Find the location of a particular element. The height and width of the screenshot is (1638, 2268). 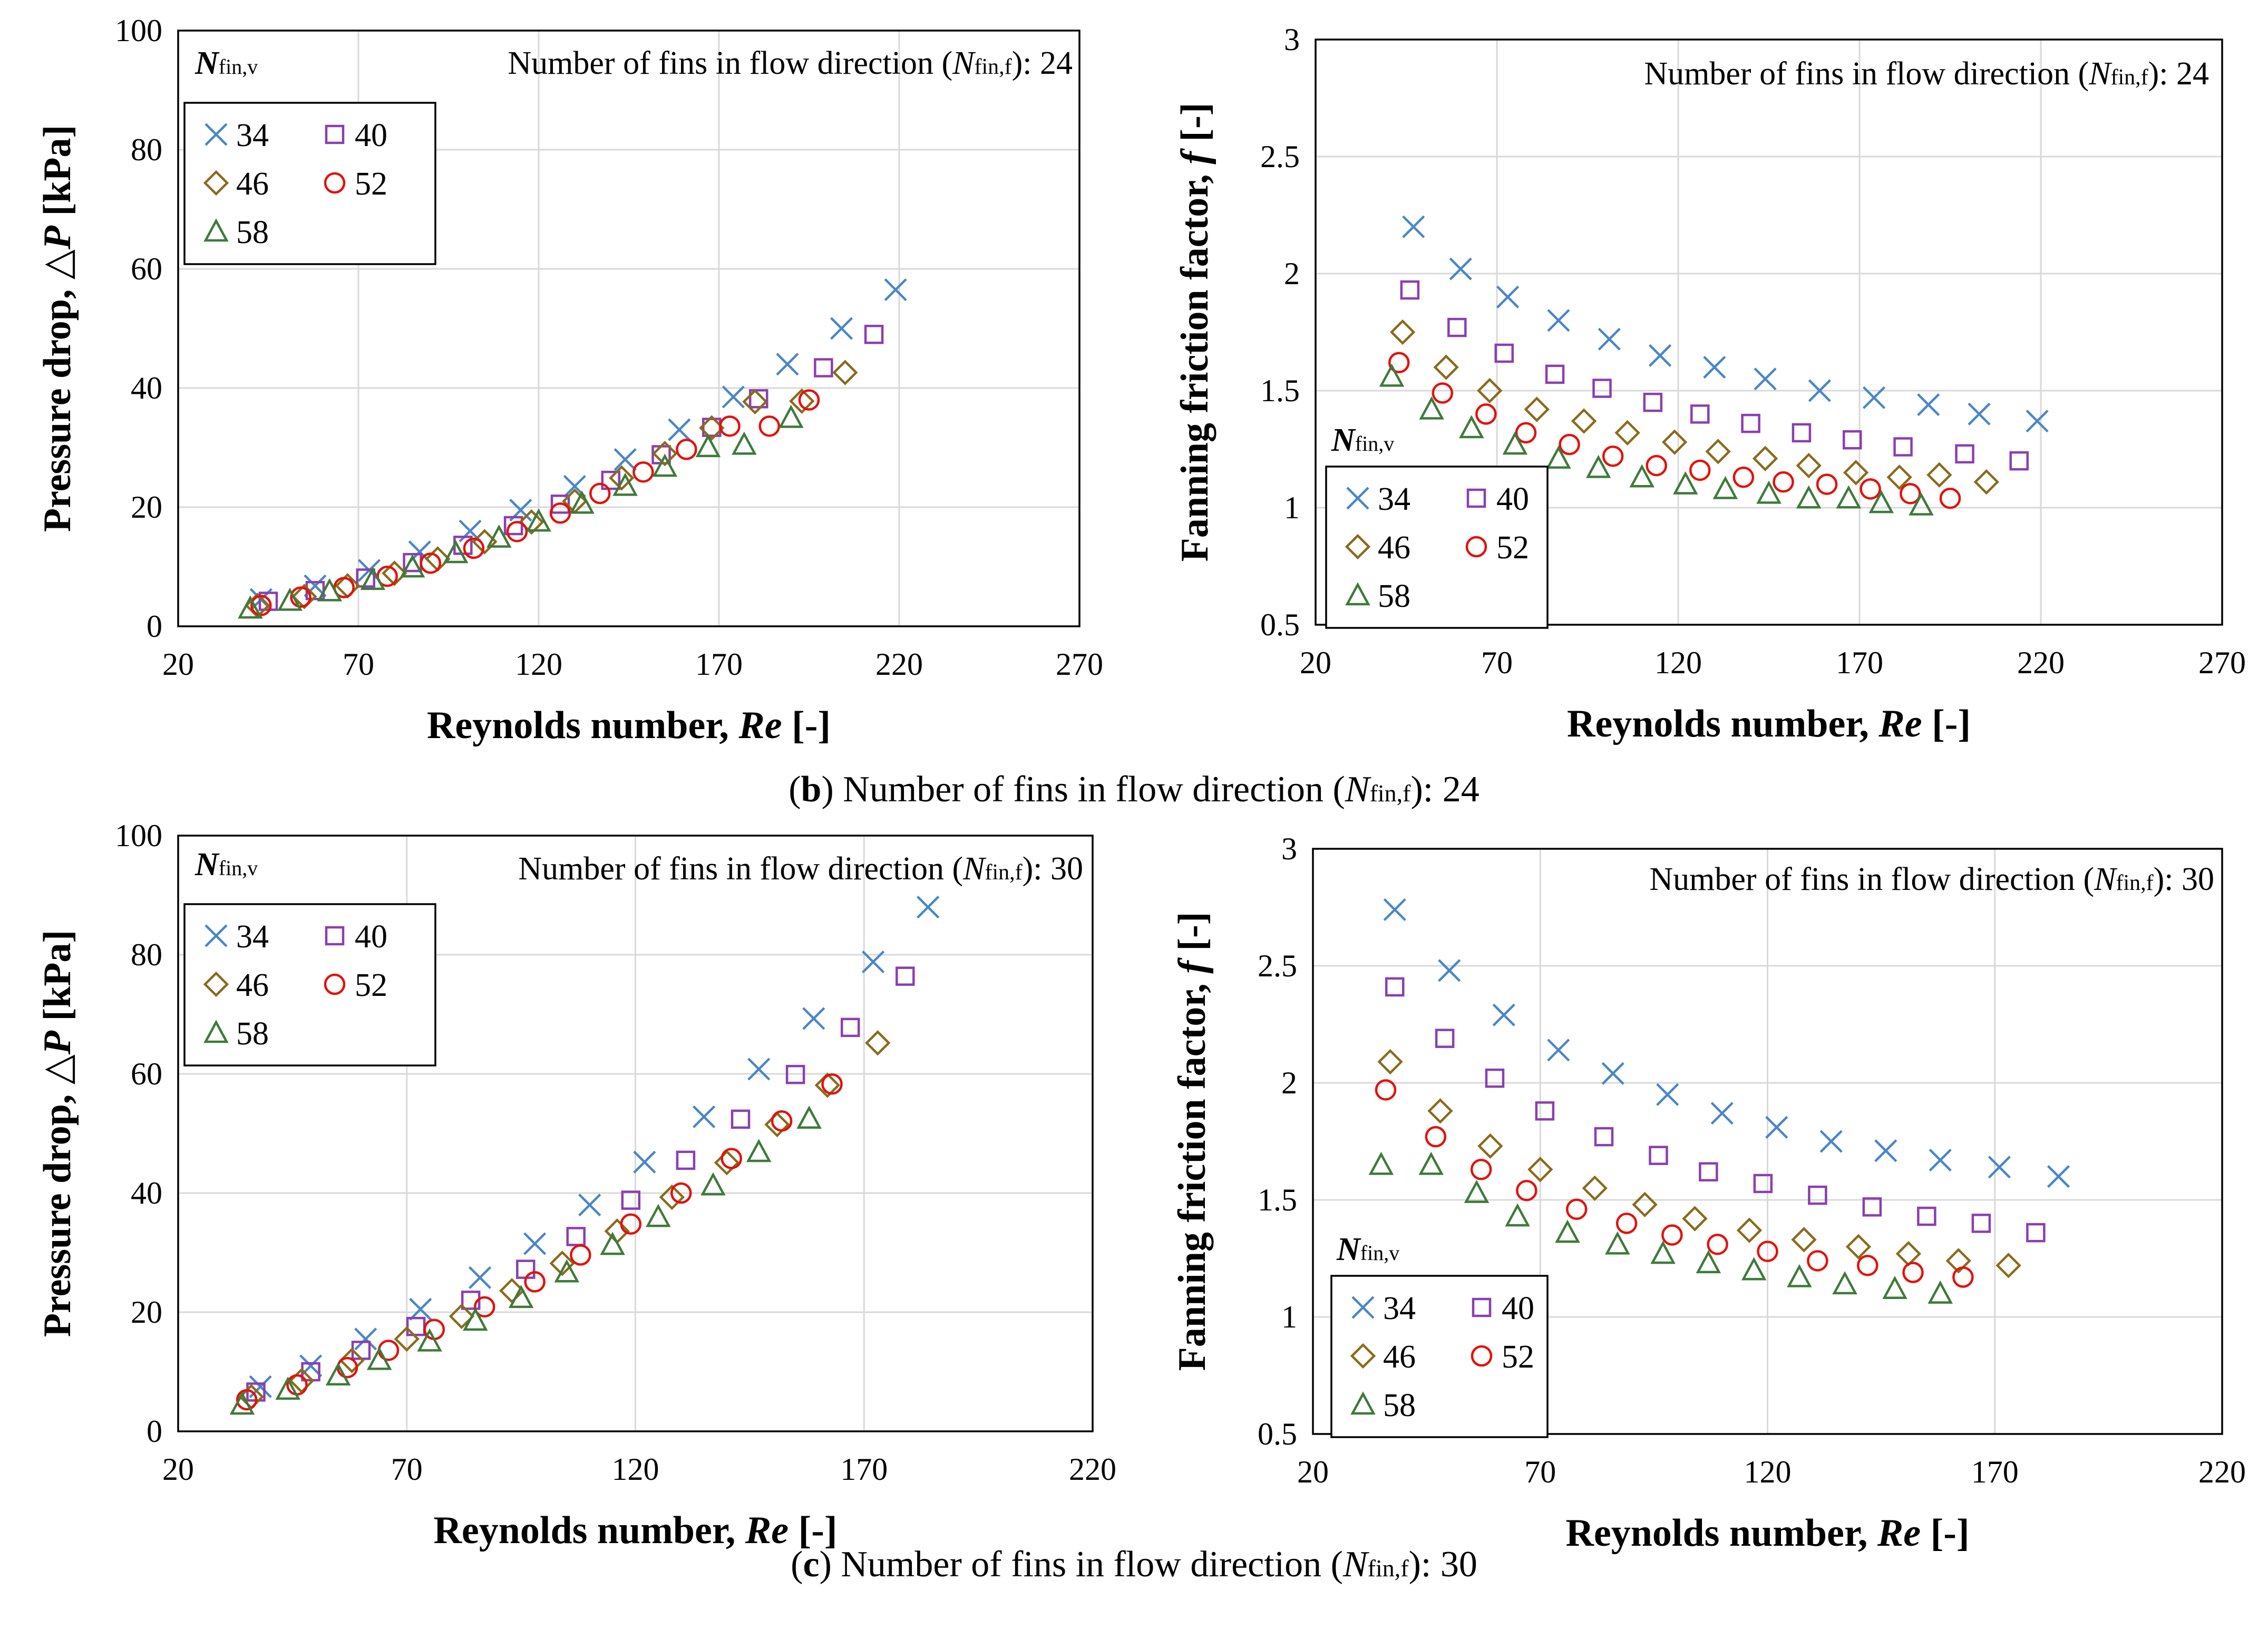

x-tick-label: 170 is located at coordinates (864, 1469).